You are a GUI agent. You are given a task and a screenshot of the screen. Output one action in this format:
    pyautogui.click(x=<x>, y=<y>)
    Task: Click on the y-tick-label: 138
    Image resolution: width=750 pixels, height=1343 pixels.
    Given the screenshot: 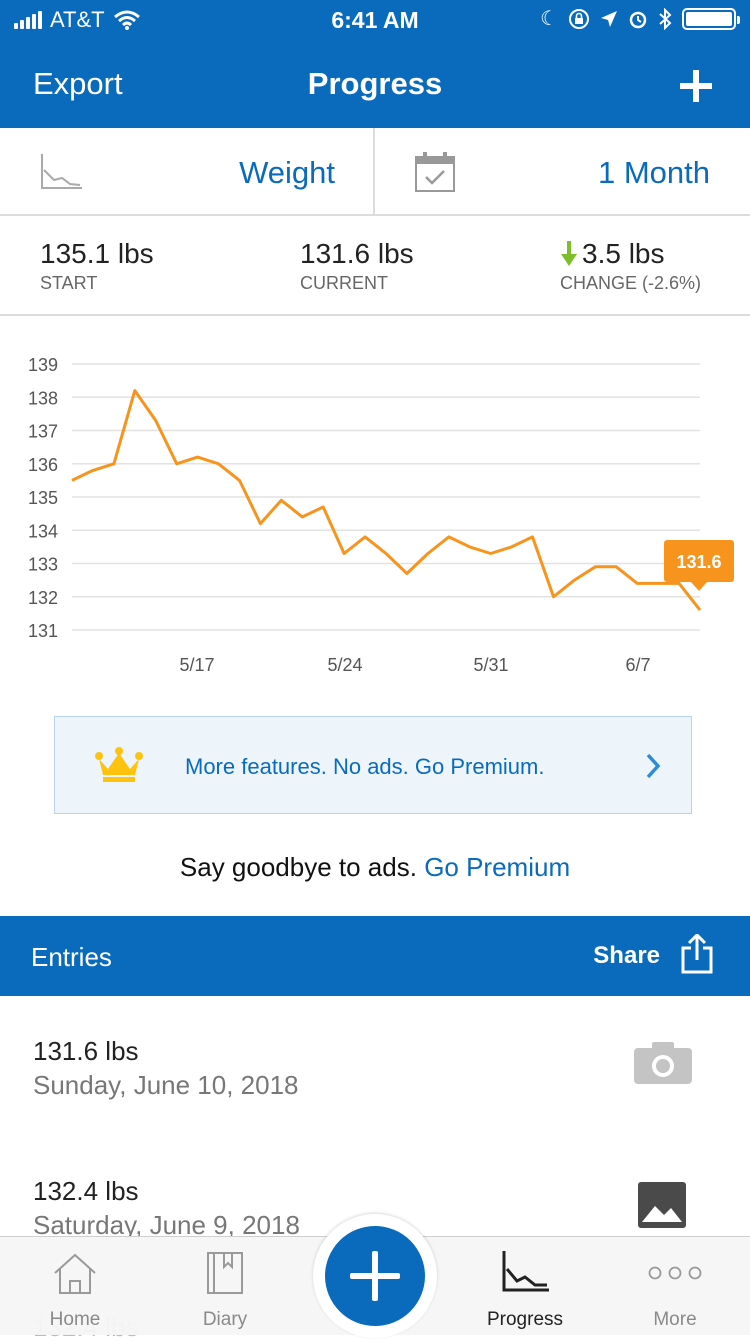 What is the action you would take?
    pyautogui.click(x=43, y=398)
    